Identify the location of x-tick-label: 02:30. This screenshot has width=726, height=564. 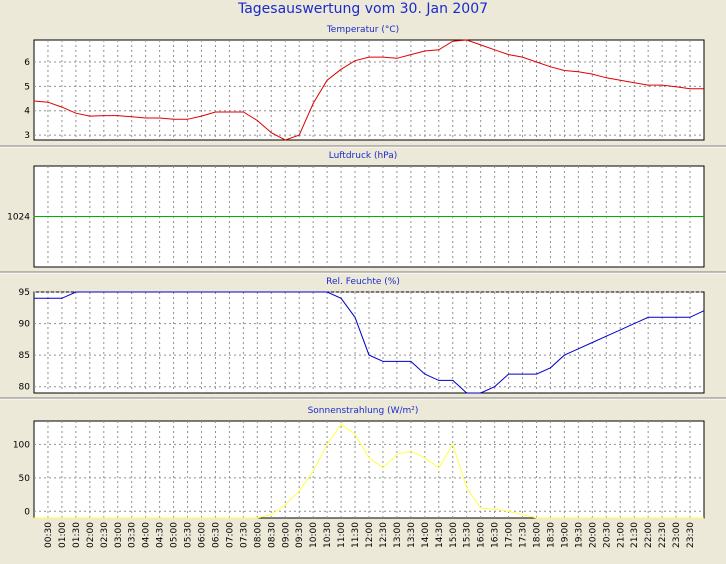
(105, 535).